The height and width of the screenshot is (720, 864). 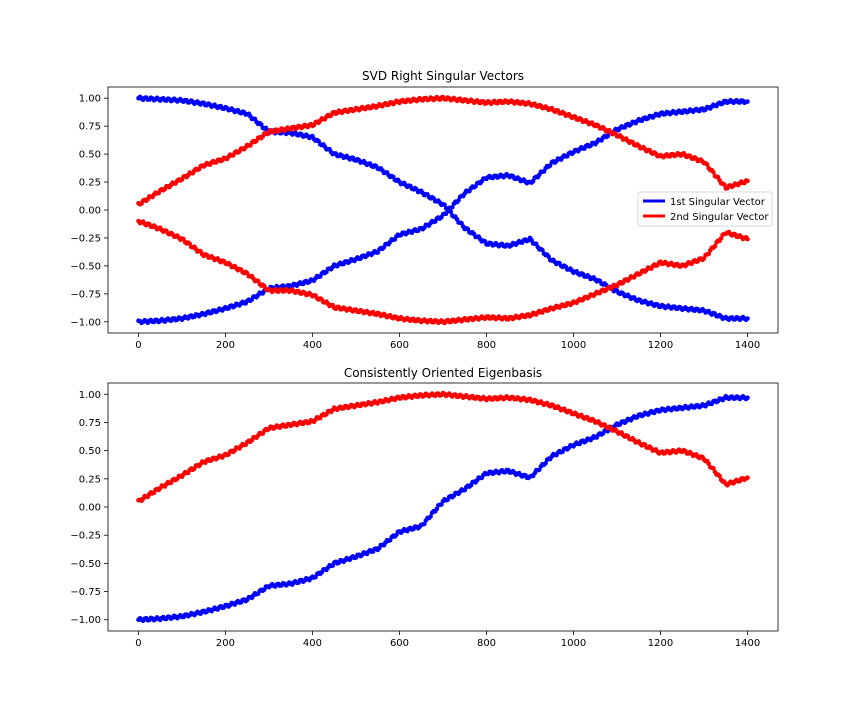 I want to click on legend-box, so click(x=705, y=209).